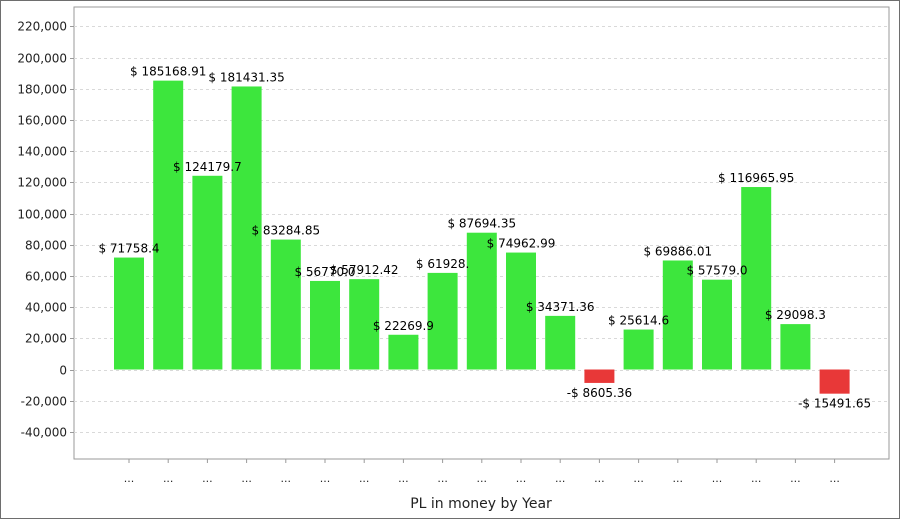 The height and width of the screenshot is (519, 900). I want to click on data-label: $ 181431.35, so click(246, 77).